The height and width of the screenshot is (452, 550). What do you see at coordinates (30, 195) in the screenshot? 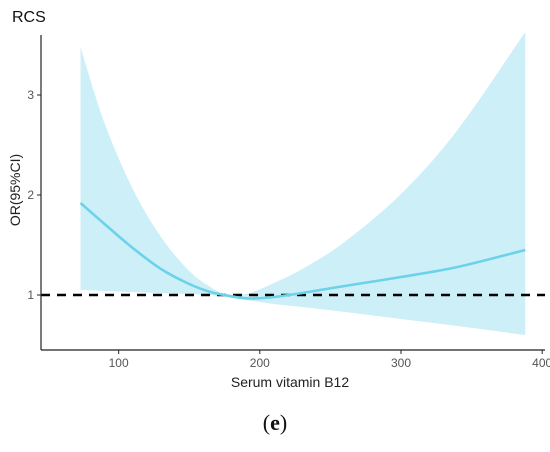
I see `y-tick-label: 2` at bounding box center [30, 195].